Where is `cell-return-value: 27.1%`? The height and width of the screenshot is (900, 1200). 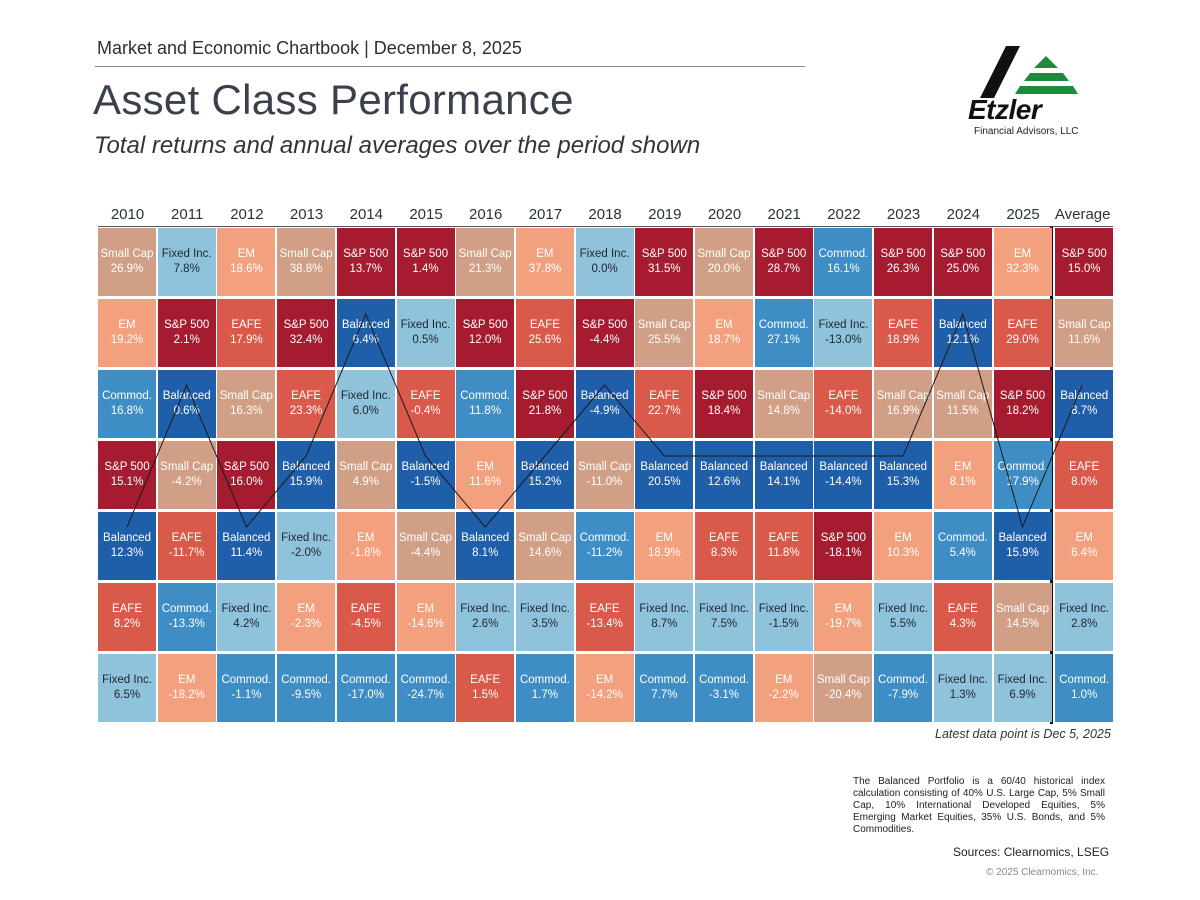
cell-return-value: 27.1% is located at coordinates (783, 340).